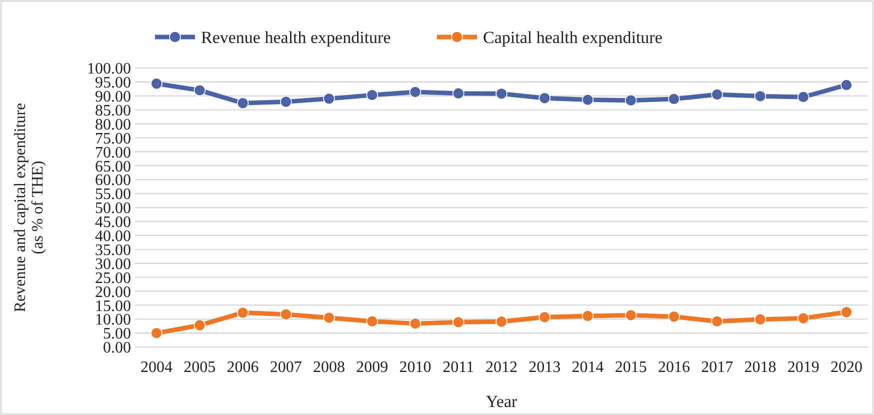  I want to click on x-tick-label: 2009, so click(372, 367).